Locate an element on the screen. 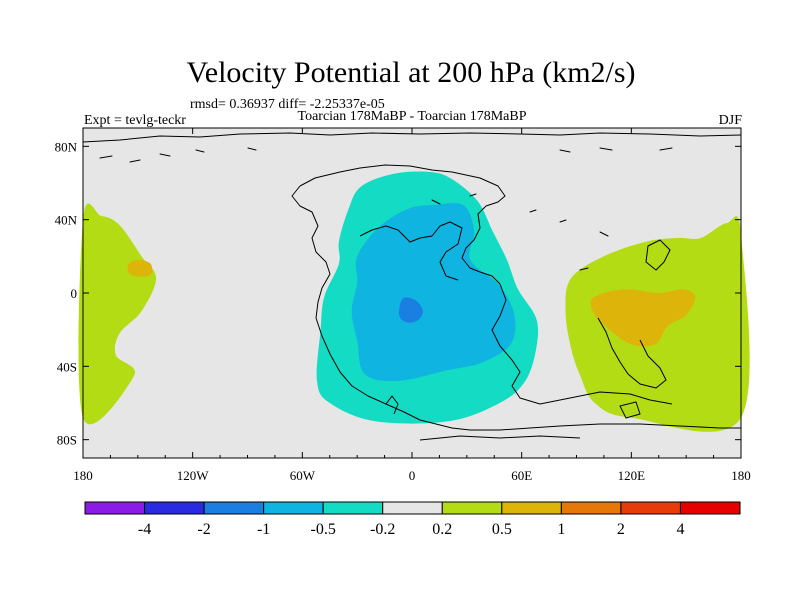 This screenshot has width=800, height=600. x-tick-label: 120E is located at coordinates (632, 475).